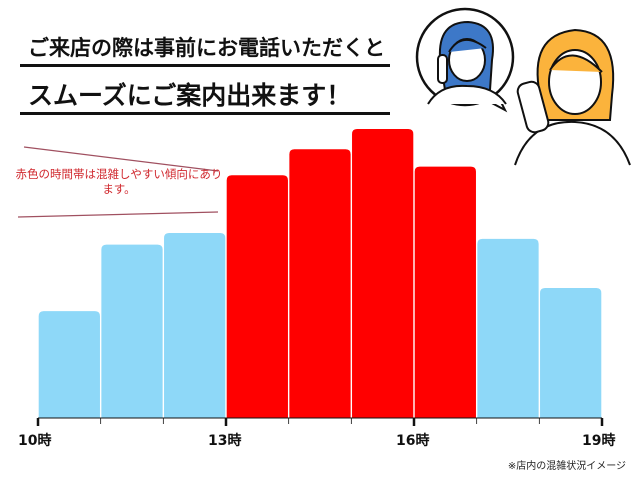 The width and height of the screenshot is (640, 480). Describe the element at coordinates (465, 60) in the screenshot. I see `staff-illustration-icon` at that location.